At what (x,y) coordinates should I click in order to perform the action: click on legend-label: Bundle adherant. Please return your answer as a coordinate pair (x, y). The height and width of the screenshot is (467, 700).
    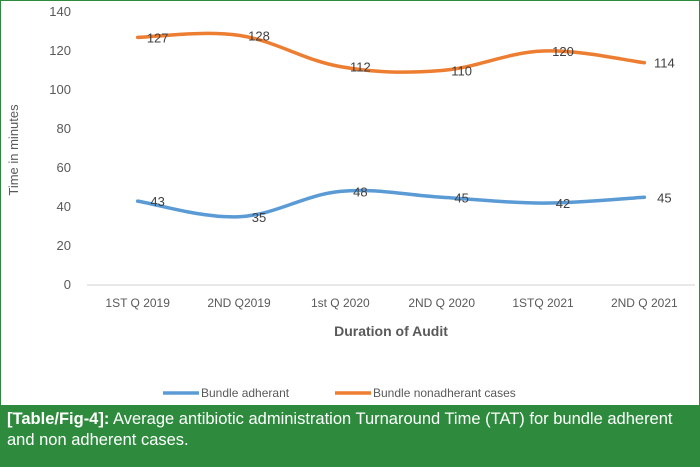
    Looking at the image, I should click on (245, 393).